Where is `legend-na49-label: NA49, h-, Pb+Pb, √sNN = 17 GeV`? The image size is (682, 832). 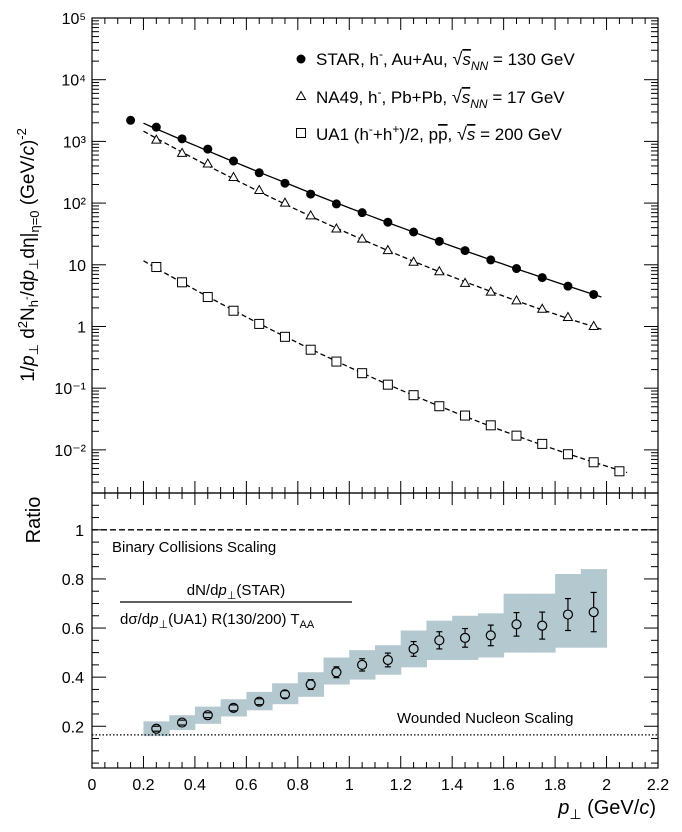
legend-na49-label: NA49, h-, Pb+Pb, √sNN = 17 GeV is located at coordinates (440, 98).